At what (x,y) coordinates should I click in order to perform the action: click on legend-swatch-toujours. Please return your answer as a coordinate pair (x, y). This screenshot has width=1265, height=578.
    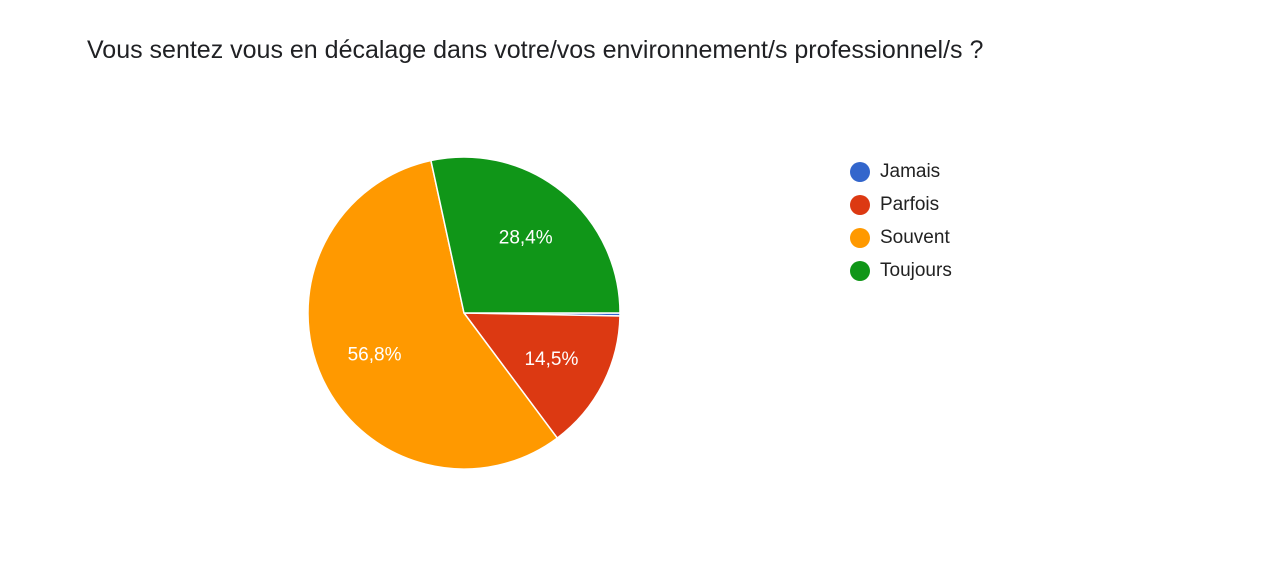
    Looking at the image, I should click on (860, 270).